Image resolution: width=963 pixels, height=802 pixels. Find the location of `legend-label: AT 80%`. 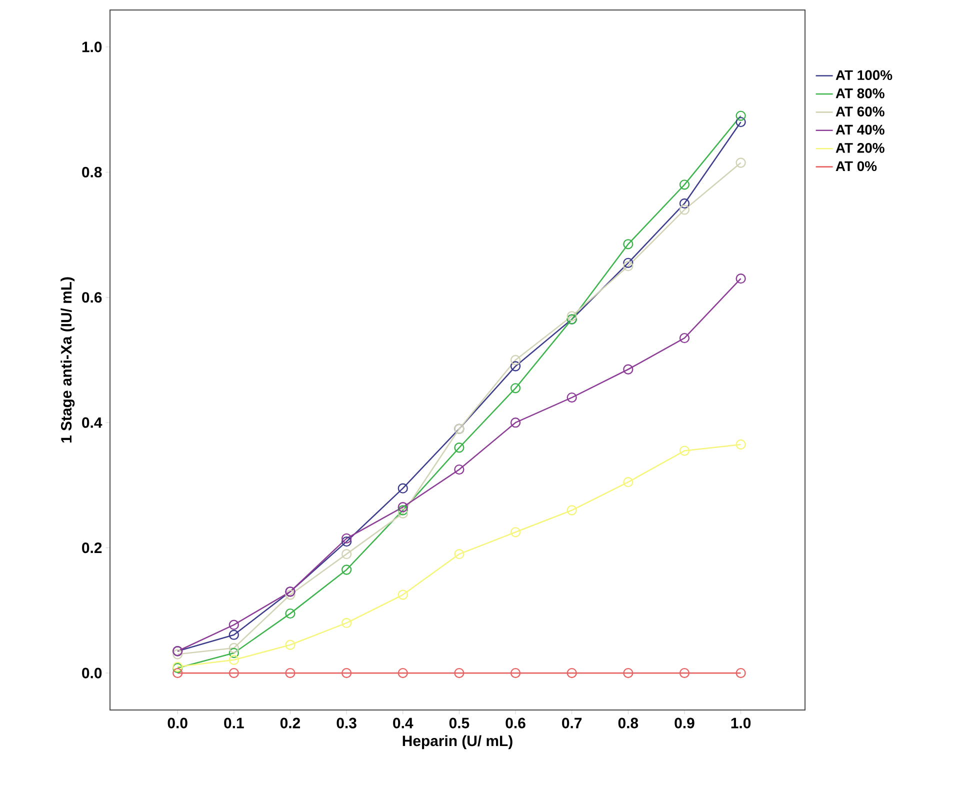

legend-label: AT 80% is located at coordinates (860, 93).